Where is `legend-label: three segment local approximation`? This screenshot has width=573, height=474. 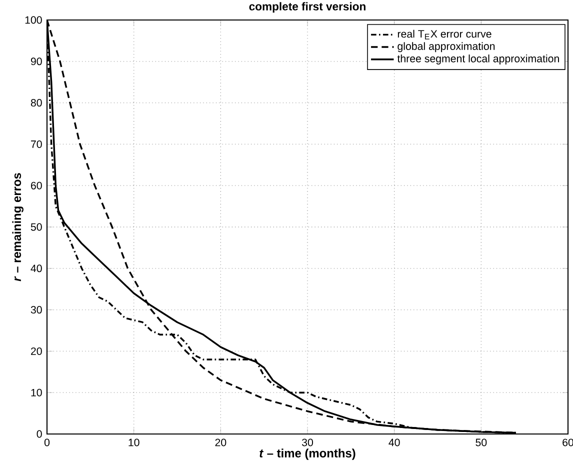
legend-label: three segment local approximation is located at coordinates (478, 59).